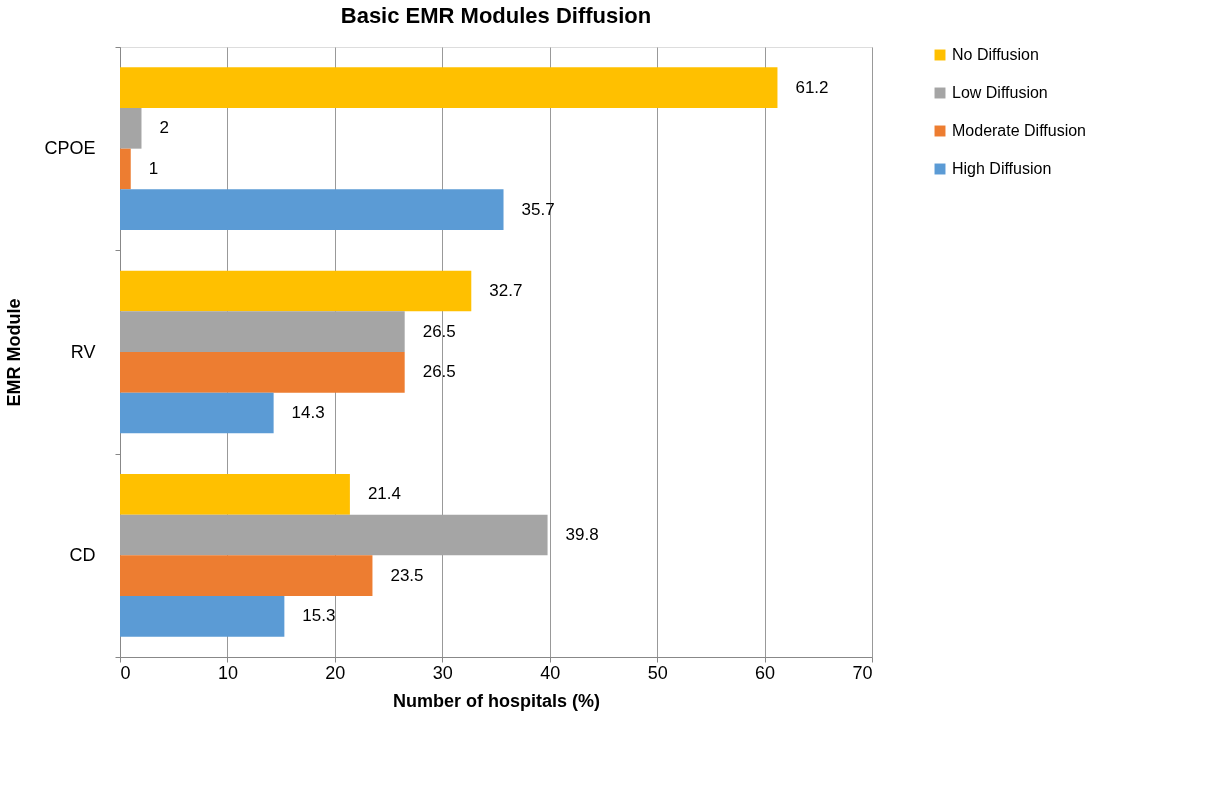 The image size is (1221, 791). Describe the element at coordinates (538, 209) in the screenshot. I see `data-label: 35.7` at that location.